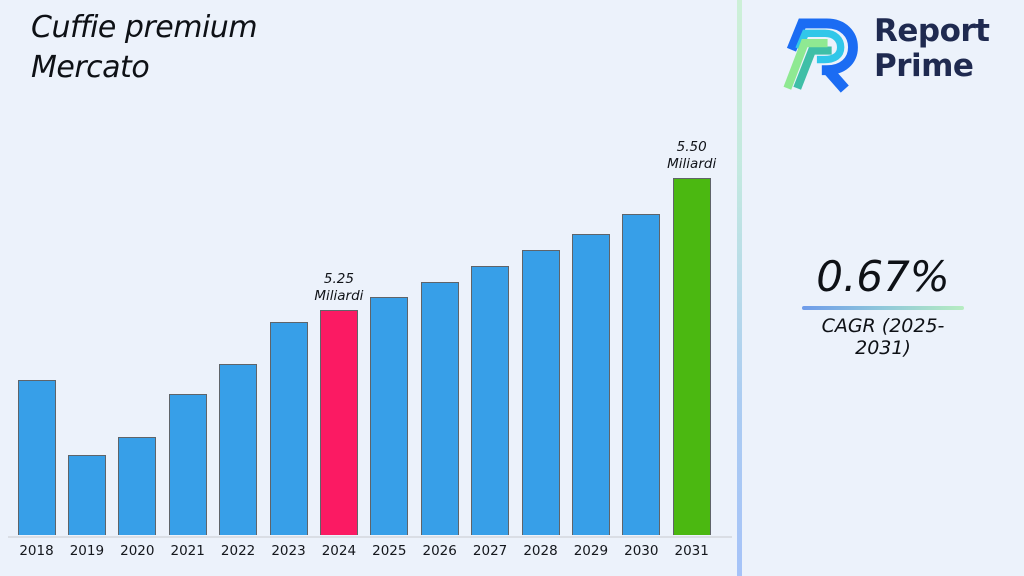 The image size is (1024, 576). I want to click on chart-title-line2: Mercato, so click(90, 67).